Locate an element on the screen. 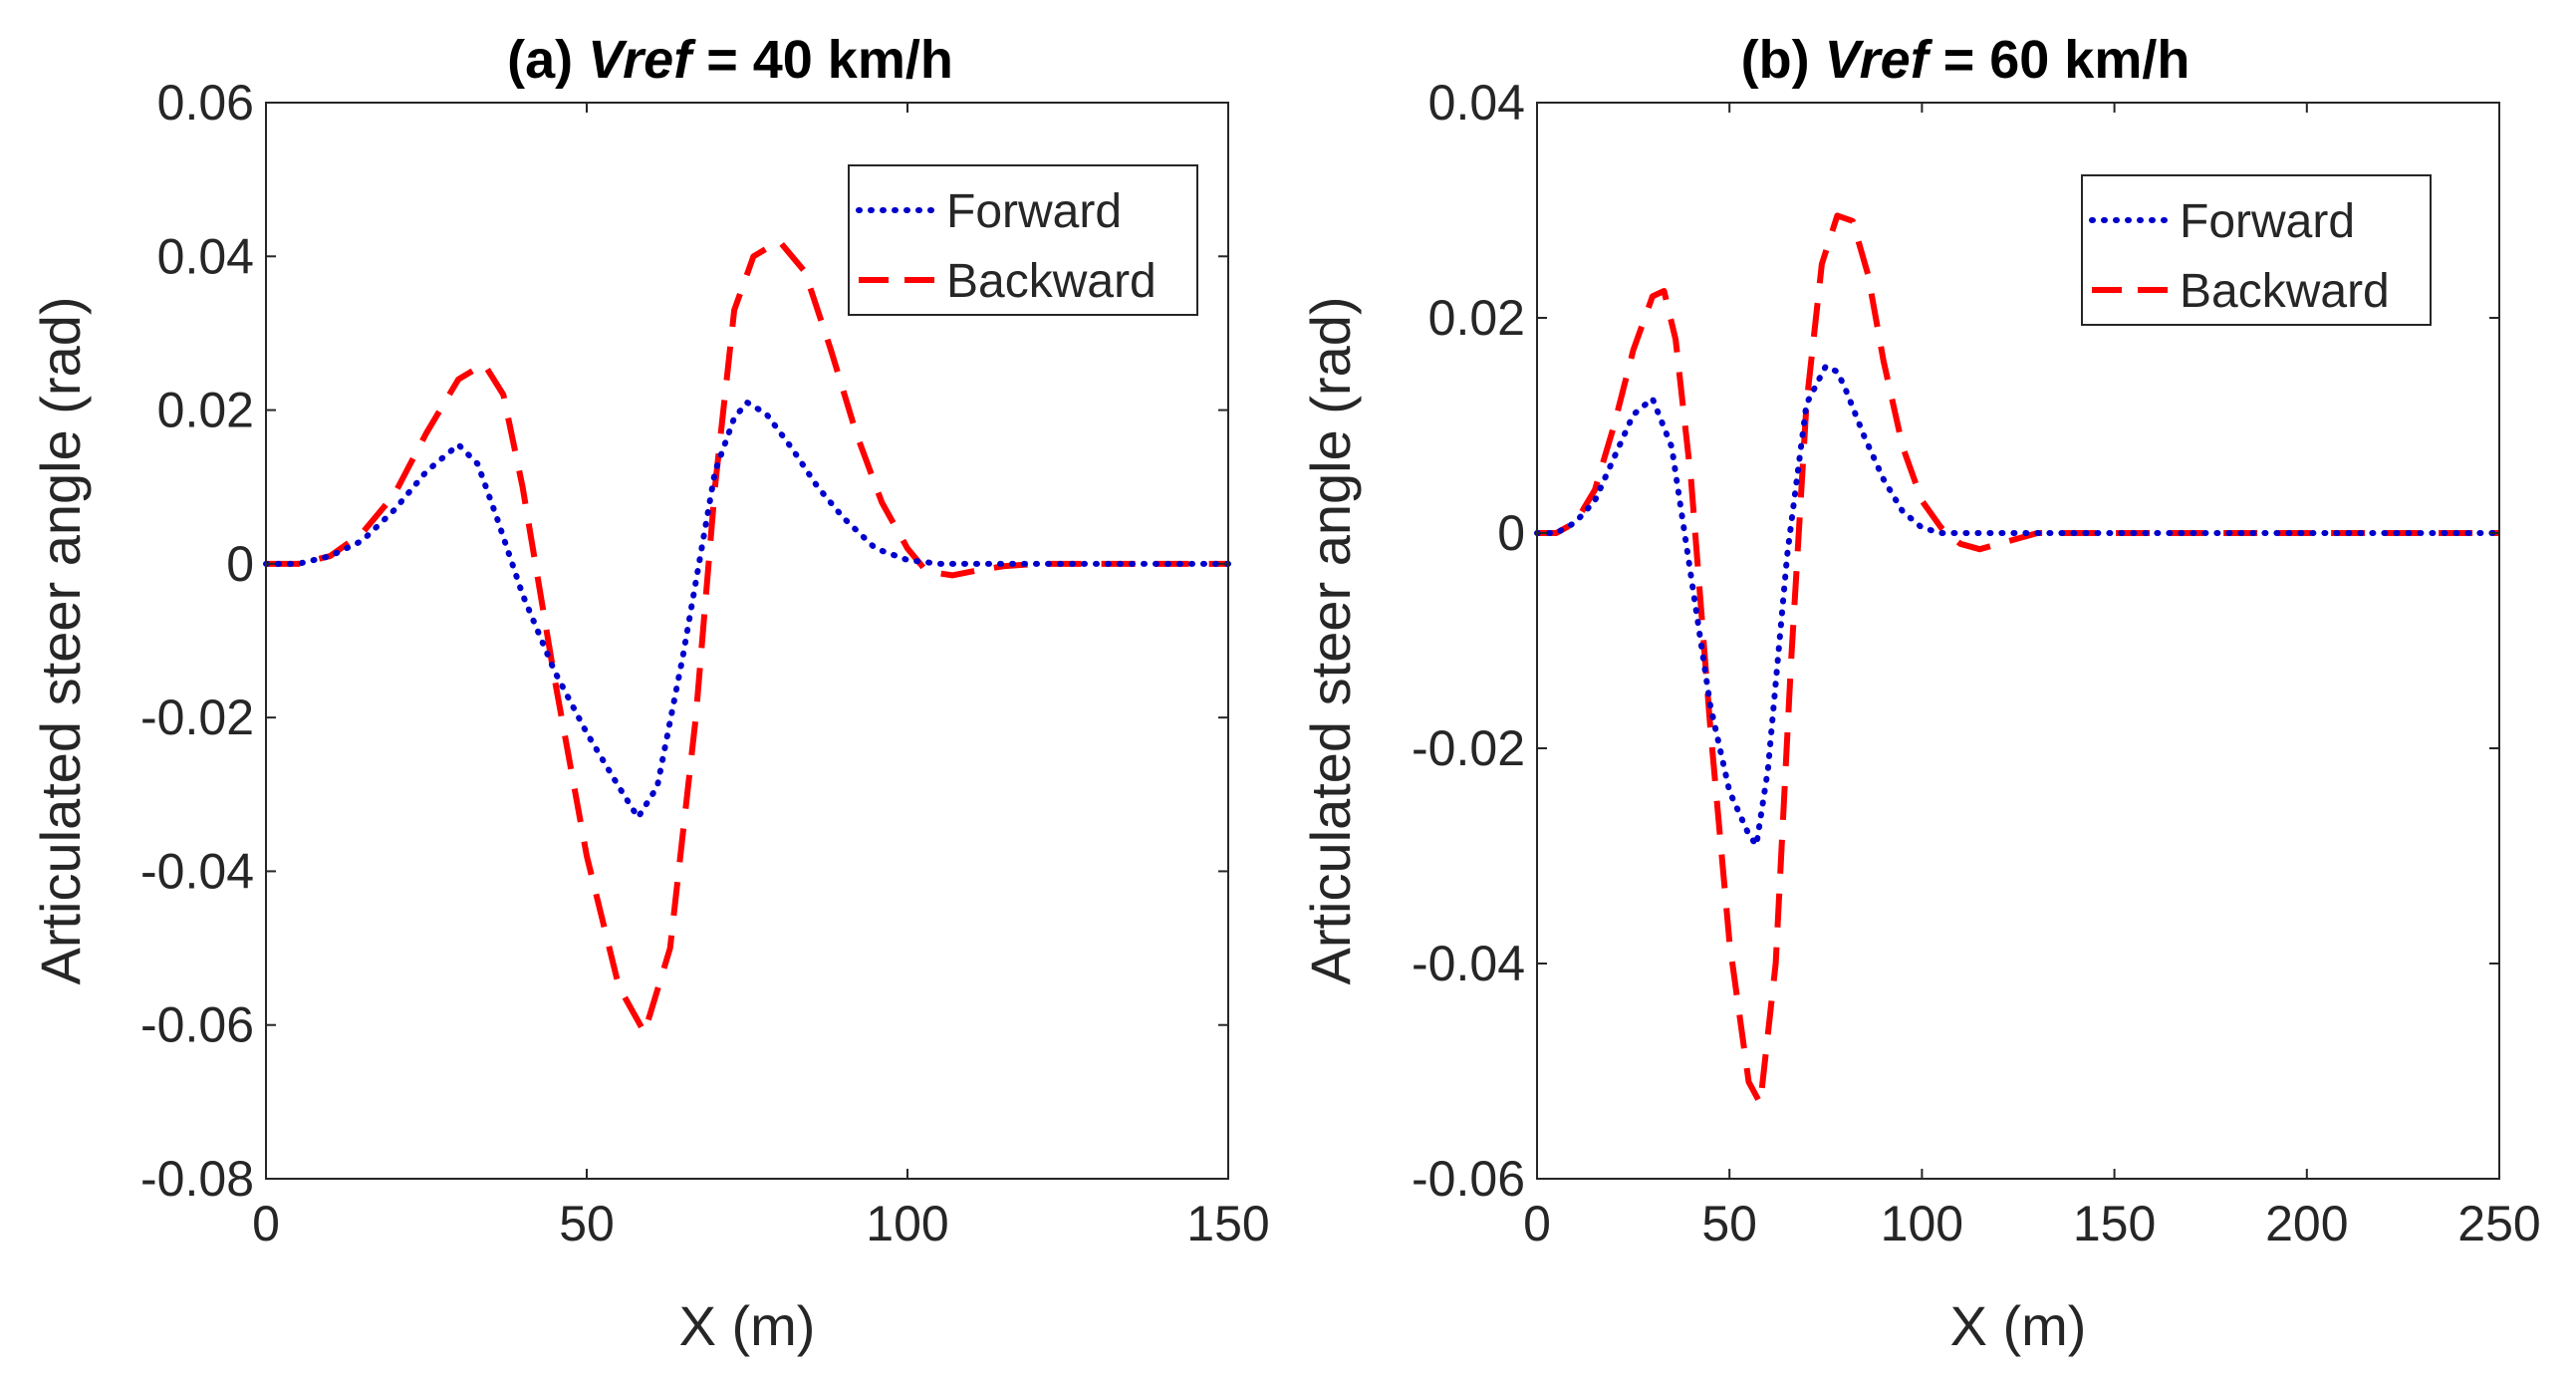 The height and width of the screenshot is (1381, 2576). panel-a-xlabel: X (m) is located at coordinates (747, 1325).